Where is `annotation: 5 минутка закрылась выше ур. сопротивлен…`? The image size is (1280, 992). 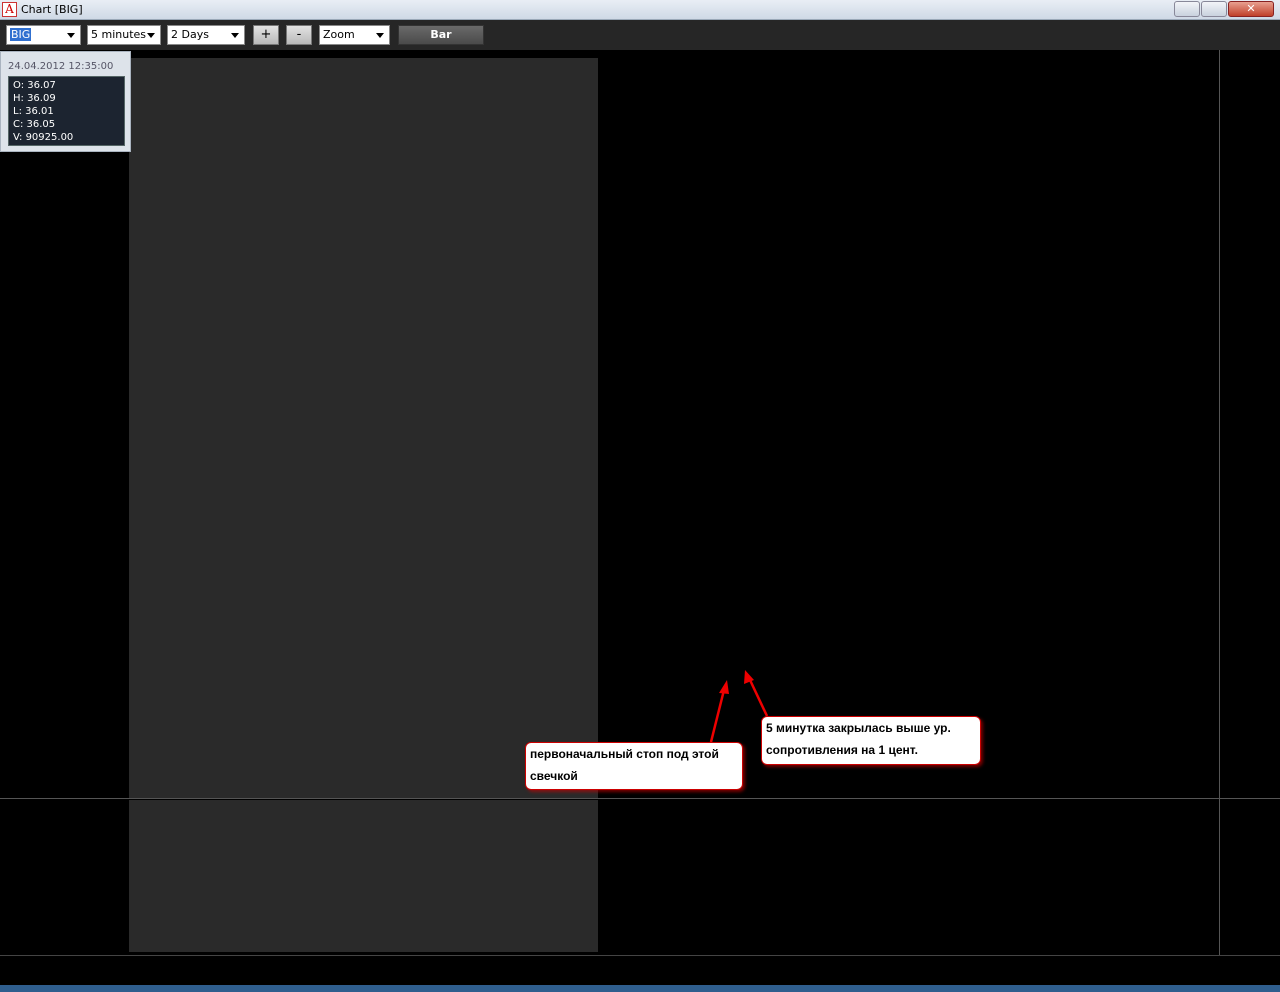 annotation: 5 минутка закрылась выше ур. сопротивлен… is located at coordinates (871, 740).